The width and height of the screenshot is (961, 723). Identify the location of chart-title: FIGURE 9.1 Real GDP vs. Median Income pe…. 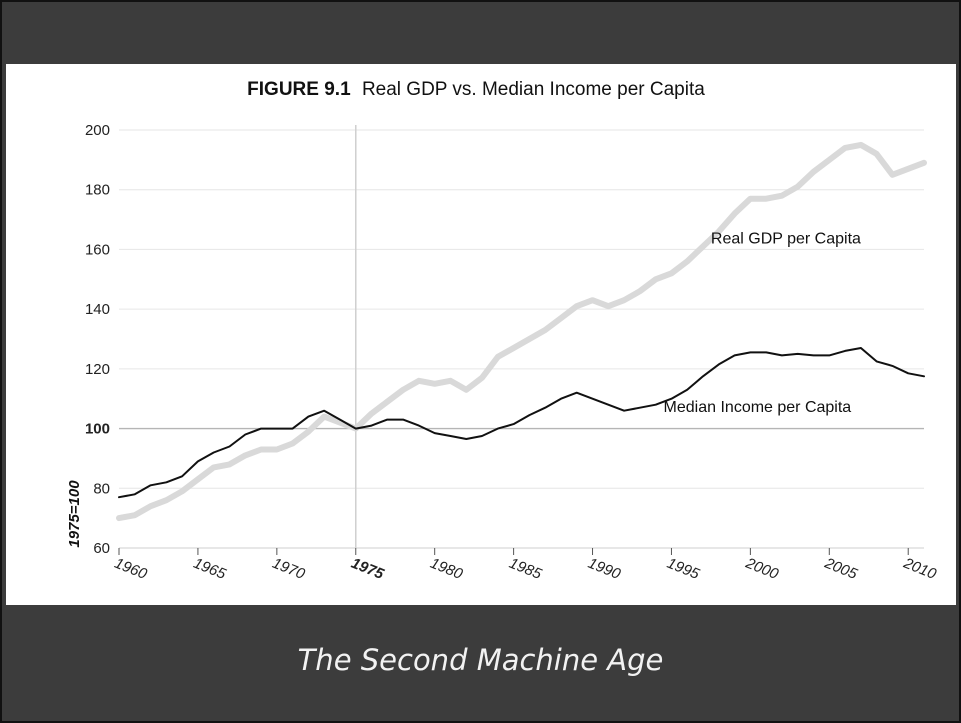
(476, 89).